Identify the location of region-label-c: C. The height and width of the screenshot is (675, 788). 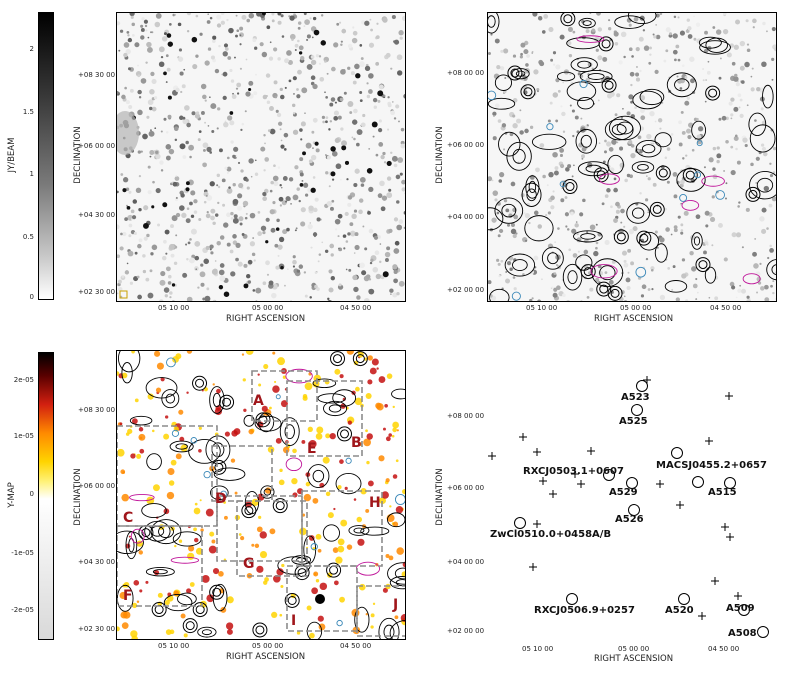
(128, 518).